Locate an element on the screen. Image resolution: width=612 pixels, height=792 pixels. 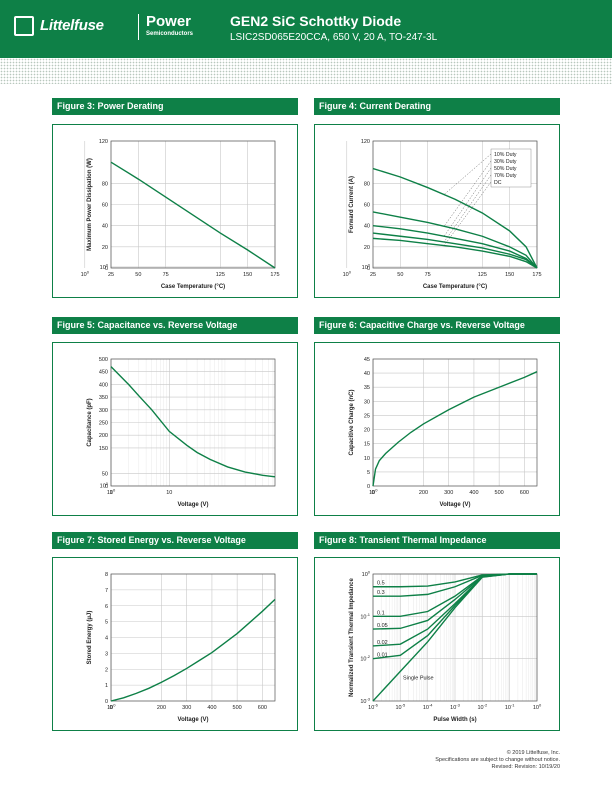
x-tick-label: 10-2 is located at coordinates (482, 707).